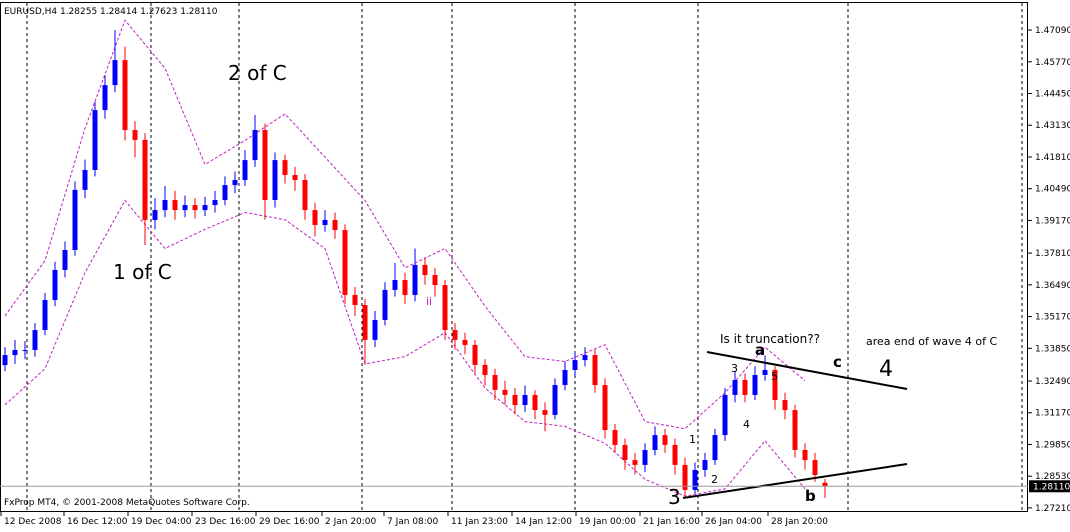 The height and width of the screenshot is (532, 1070). I want to click on annotation: c, so click(837, 362).